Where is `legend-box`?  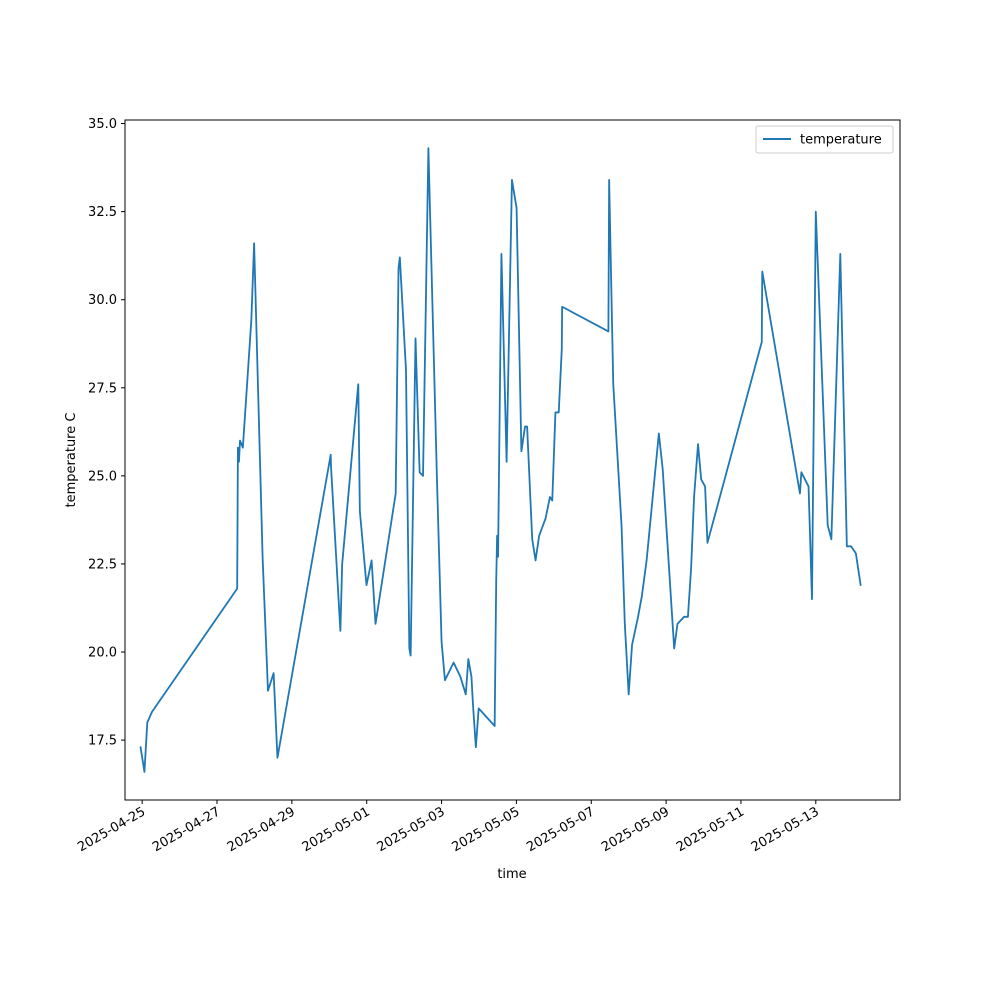 legend-box is located at coordinates (824, 139).